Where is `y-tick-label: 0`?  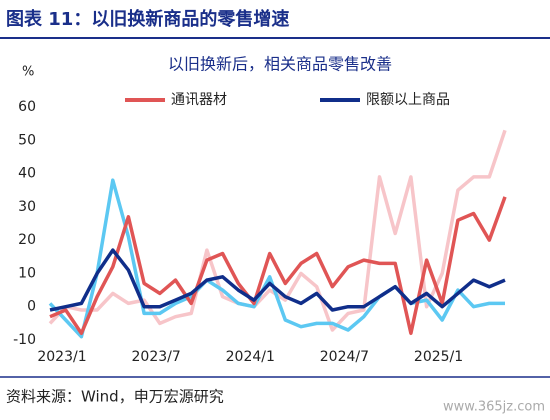 y-tick-label: 0 is located at coordinates (31, 307).